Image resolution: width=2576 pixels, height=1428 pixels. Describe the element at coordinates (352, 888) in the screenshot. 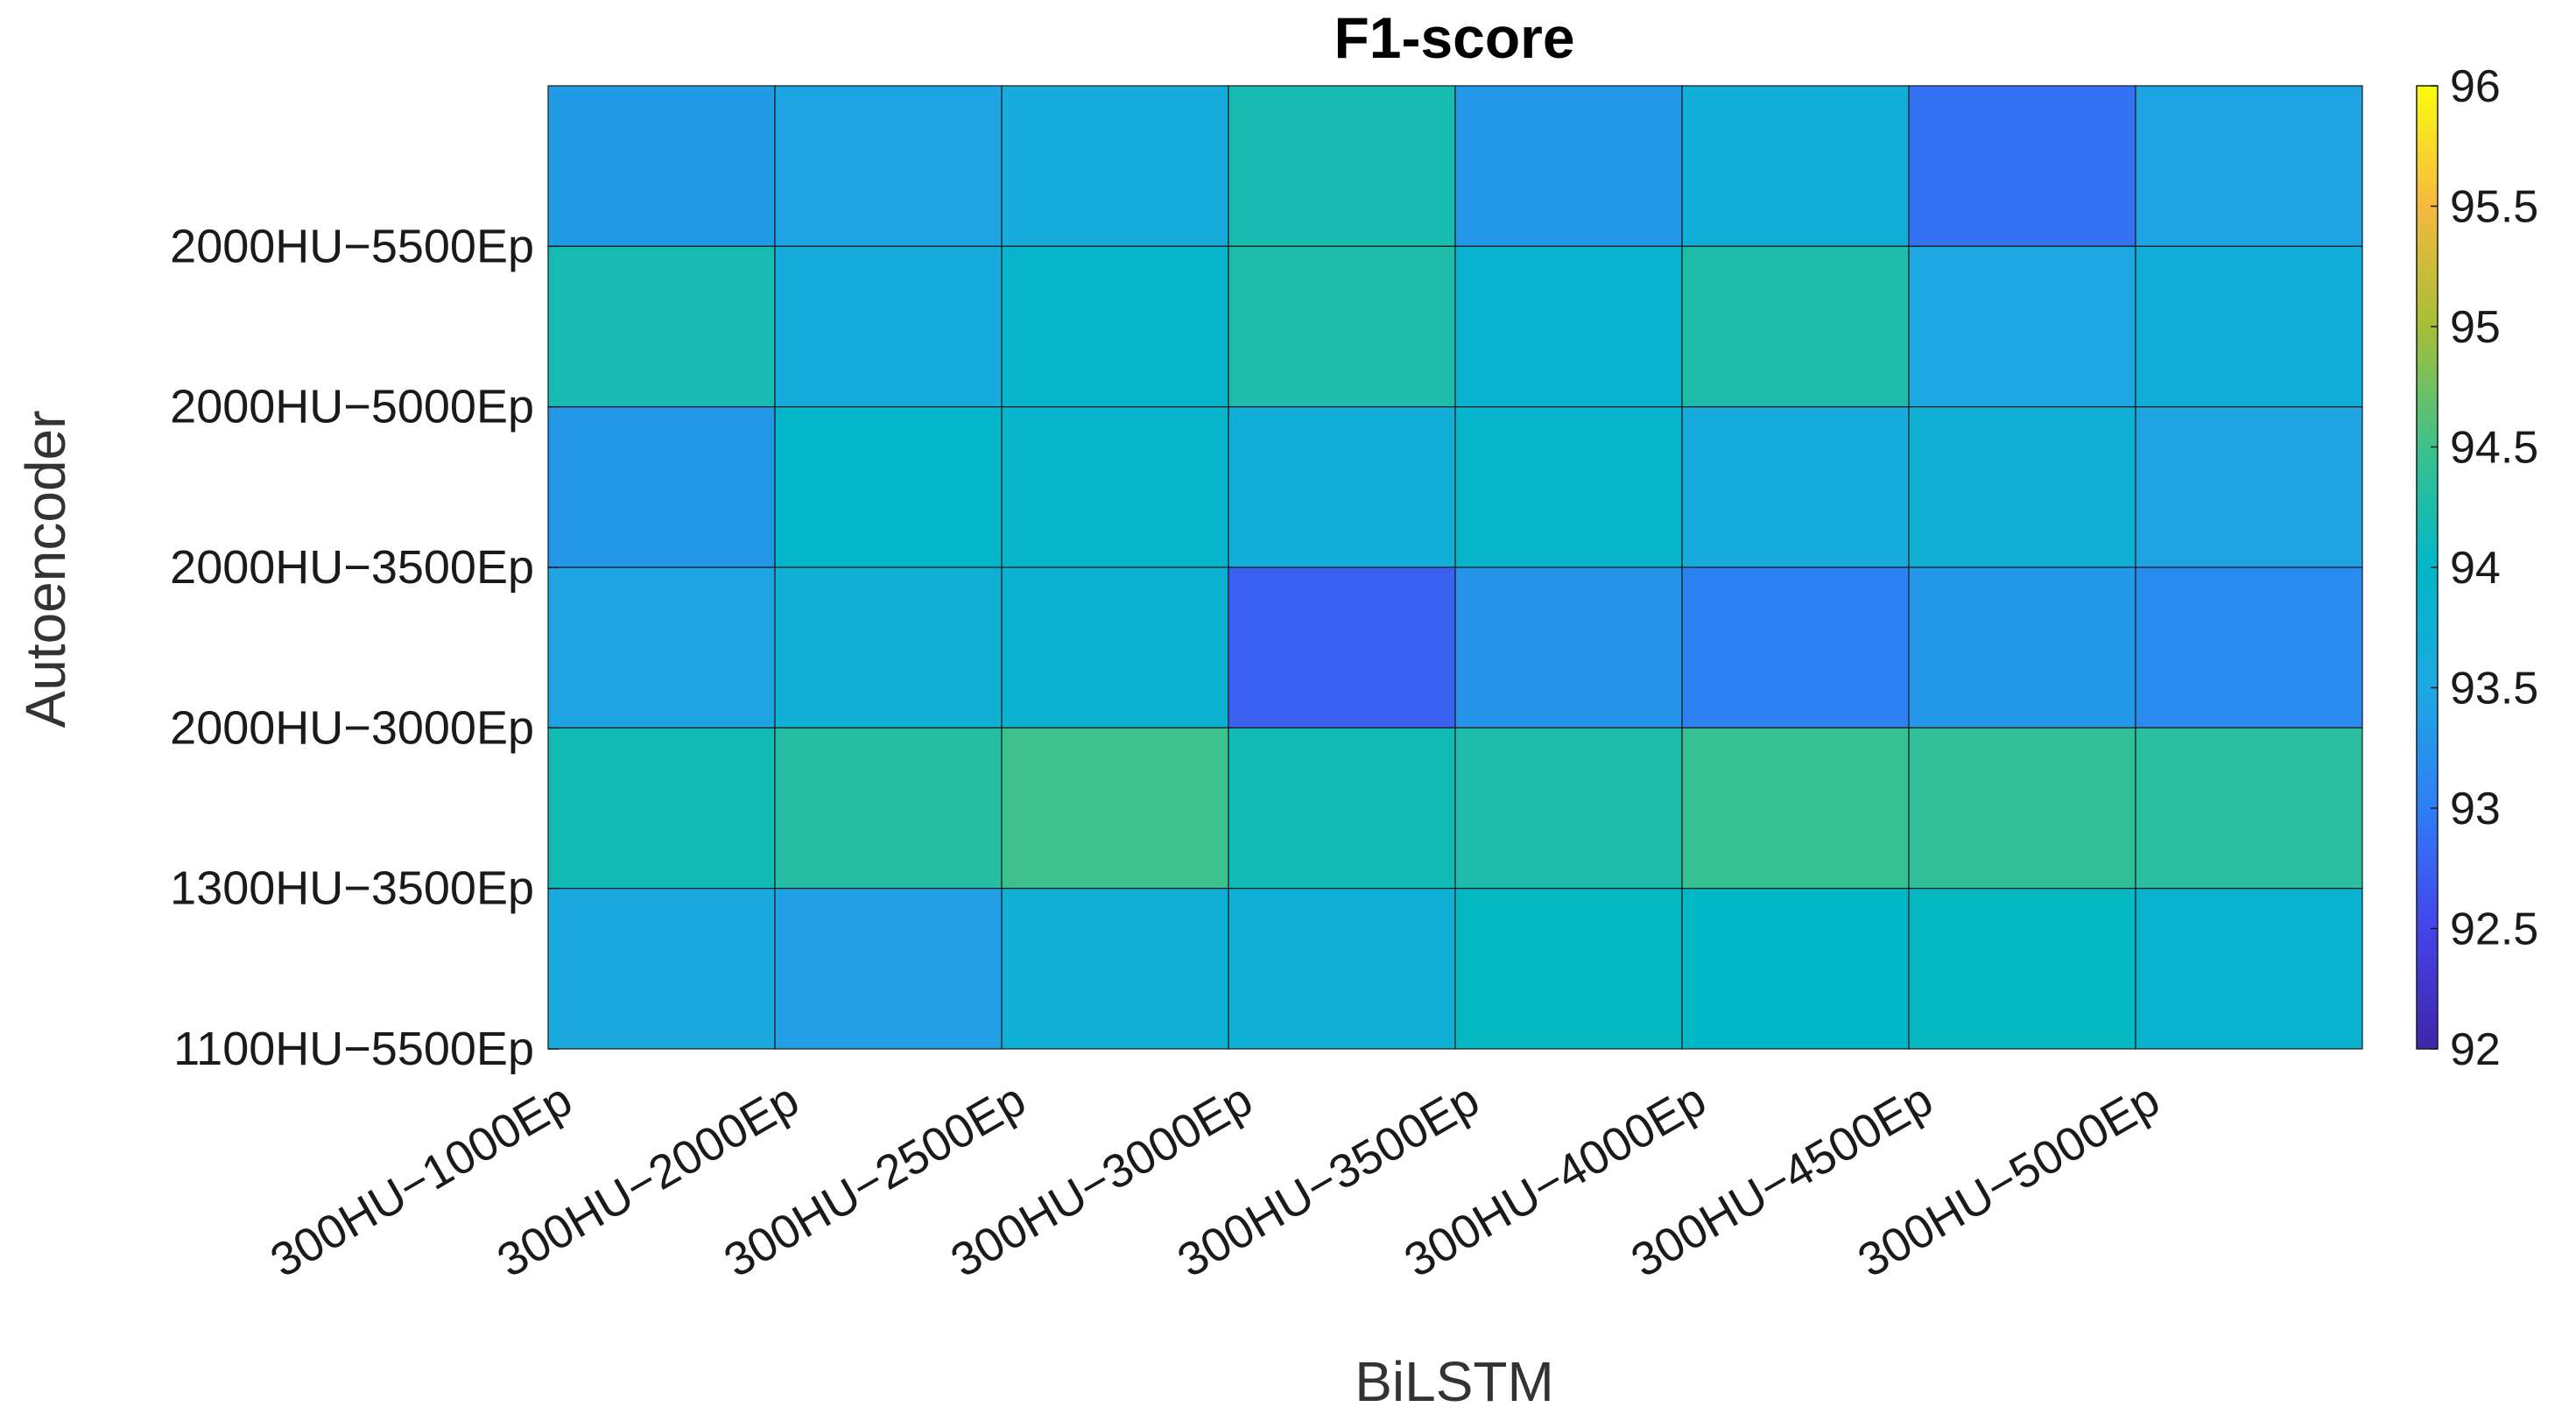

I see `y-tick-label: 1300HU−3500Ep` at that location.